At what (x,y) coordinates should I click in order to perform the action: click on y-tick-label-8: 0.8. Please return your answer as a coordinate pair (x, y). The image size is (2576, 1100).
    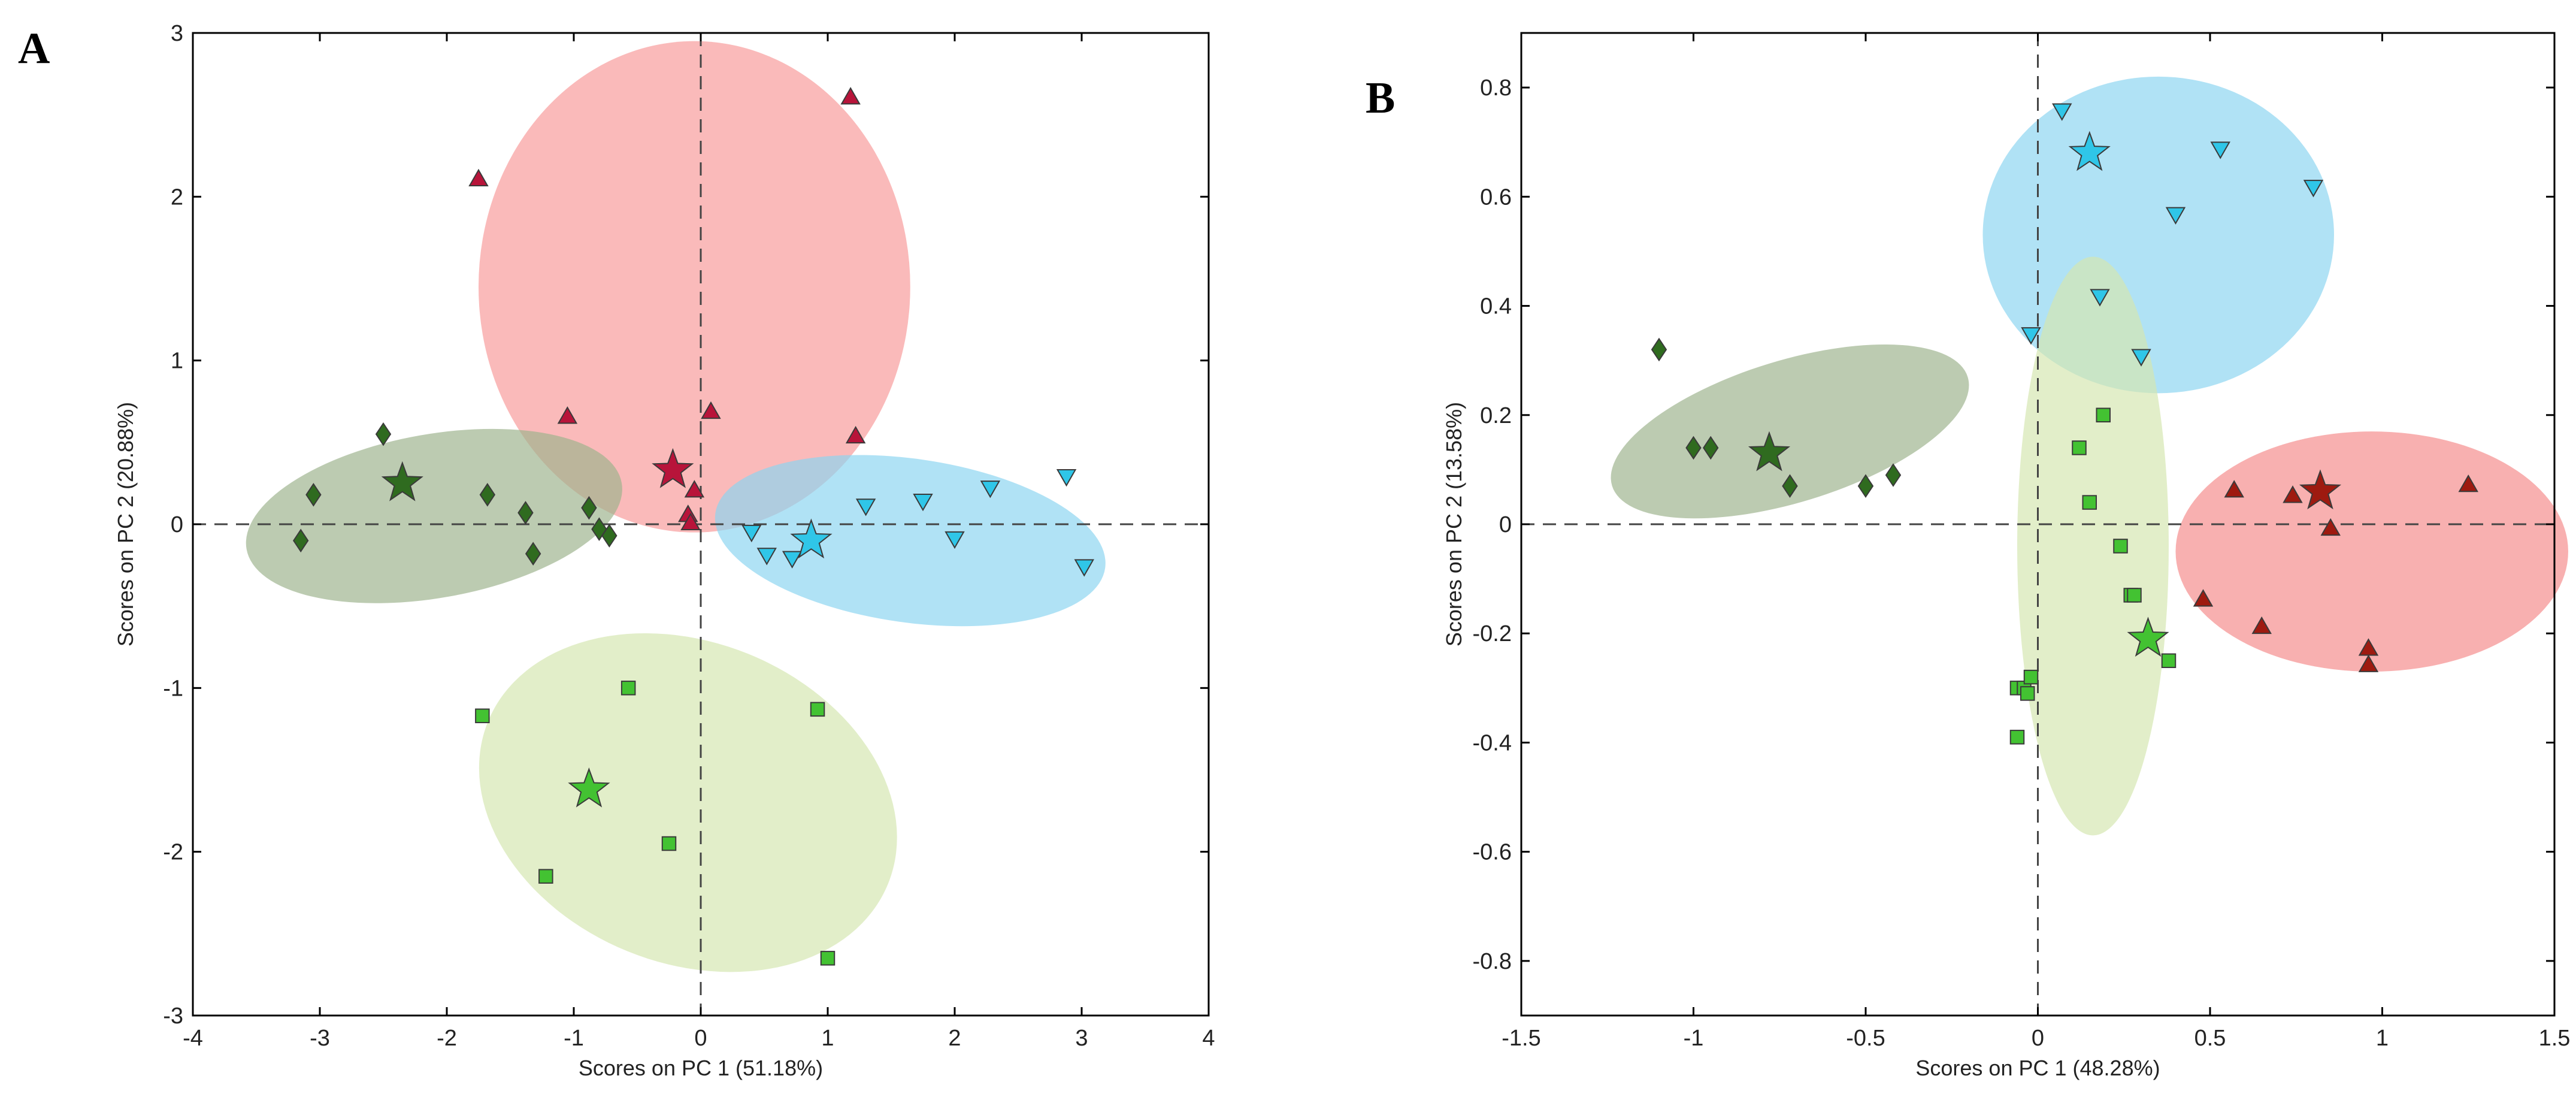
    Looking at the image, I should click on (1496, 88).